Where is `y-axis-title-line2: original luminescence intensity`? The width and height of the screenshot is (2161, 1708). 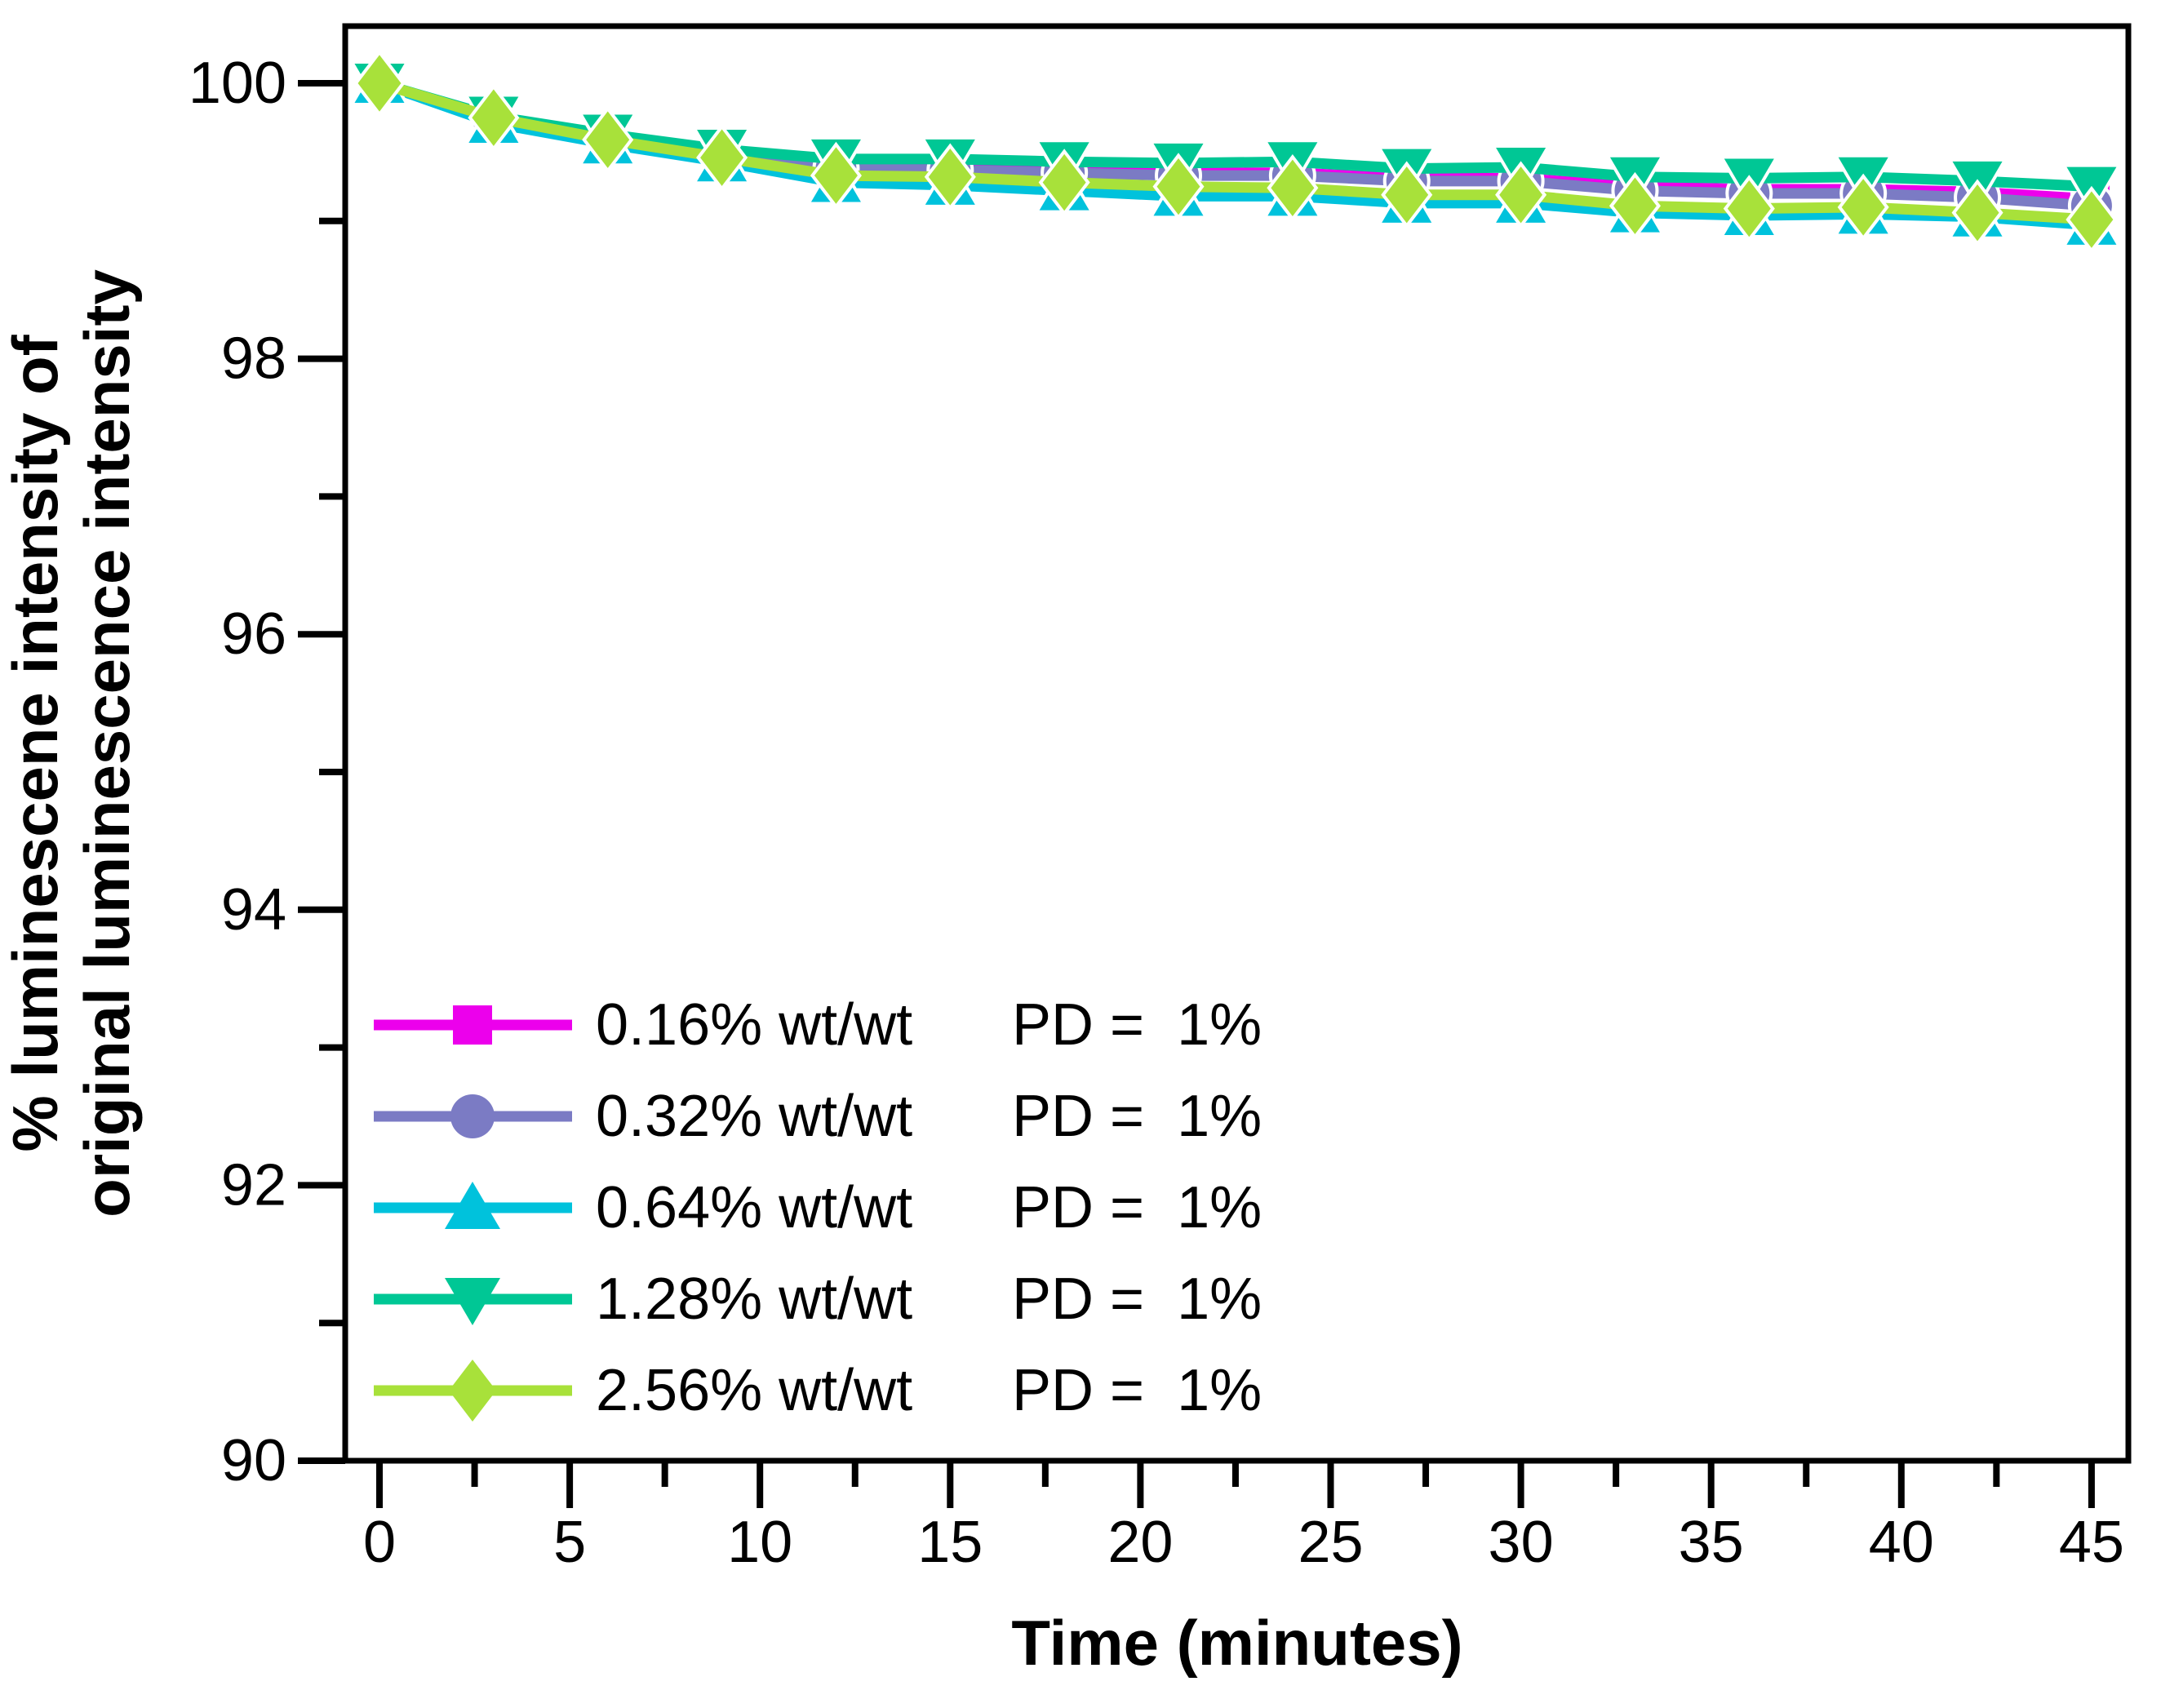 y-axis-title-line2: original luminescence intensity is located at coordinates (107, 743).